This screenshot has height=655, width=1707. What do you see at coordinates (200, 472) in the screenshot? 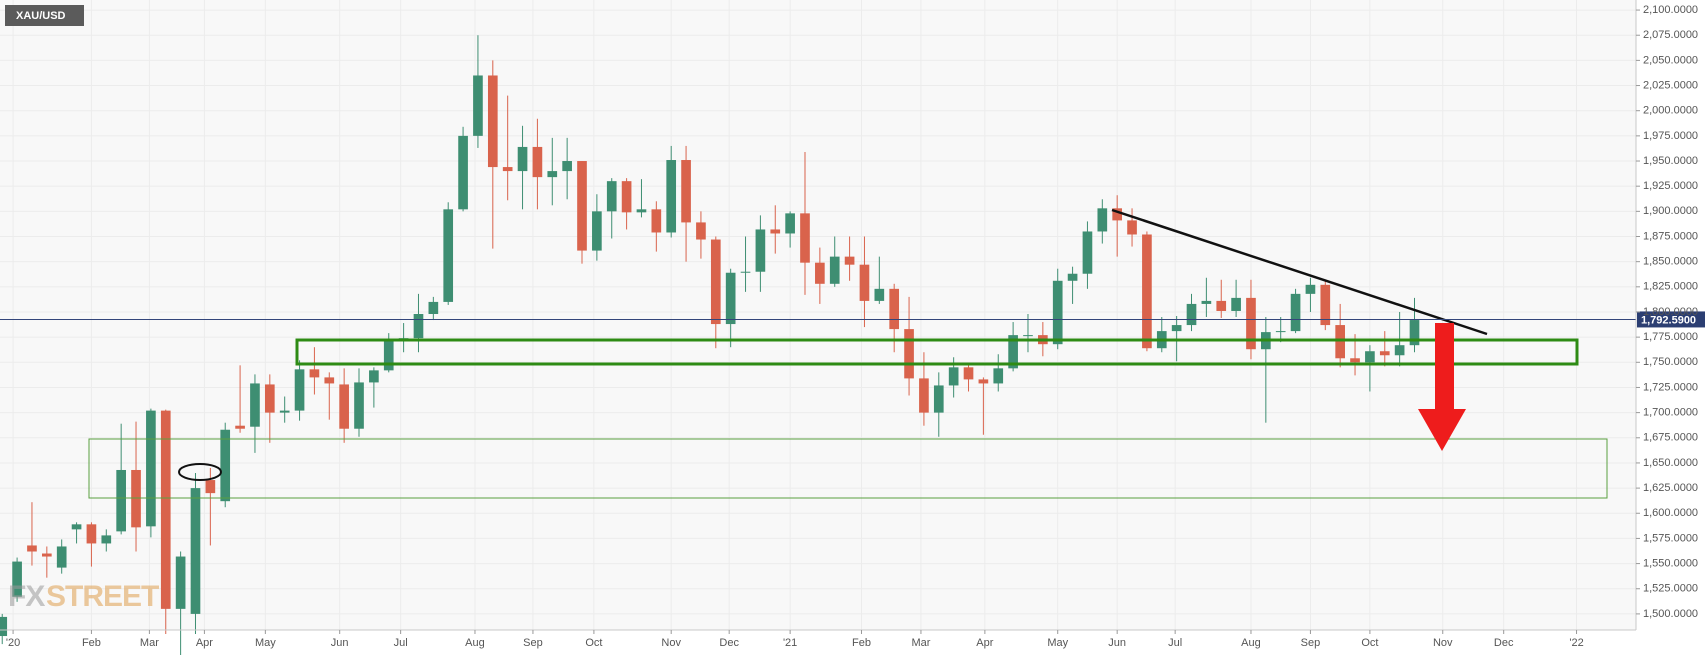
I see `highlight-ellipse` at bounding box center [200, 472].